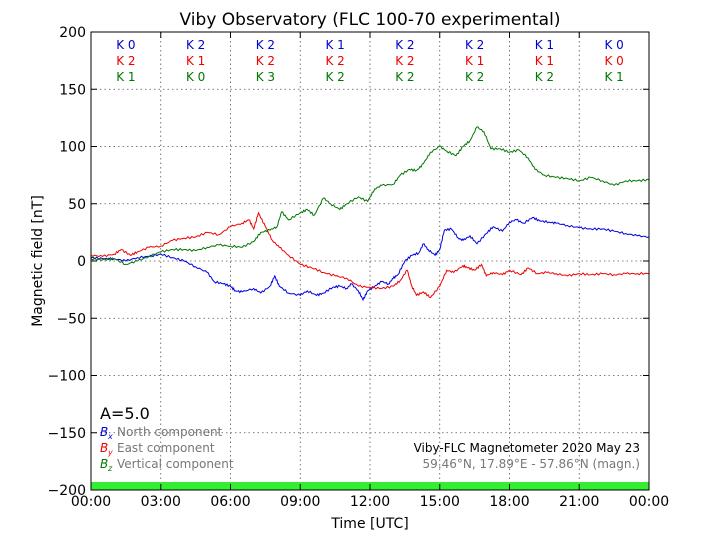 The height and width of the screenshot is (545, 720). Describe the element at coordinates (125, 413) in the screenshot. I see `a-index-label: A=5.0` at that location.